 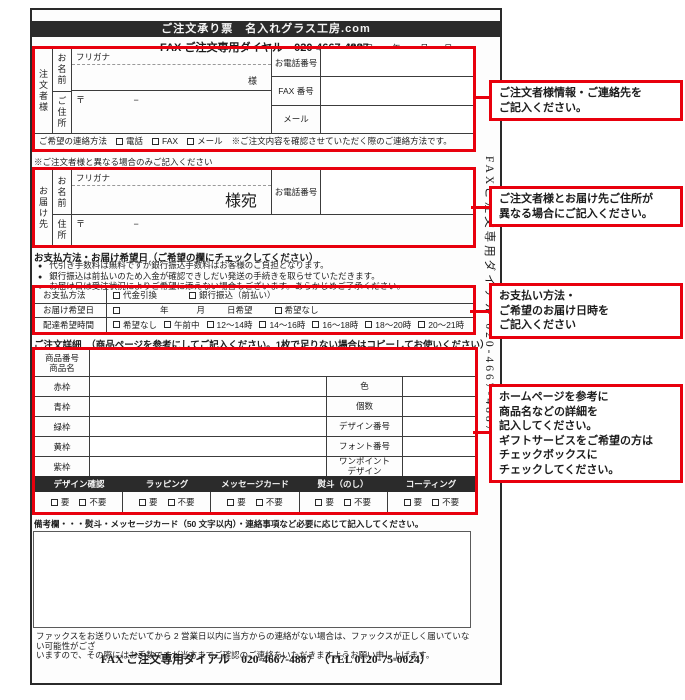 I want to click on product-name-label: 商品名, so click(x=62, y=368).